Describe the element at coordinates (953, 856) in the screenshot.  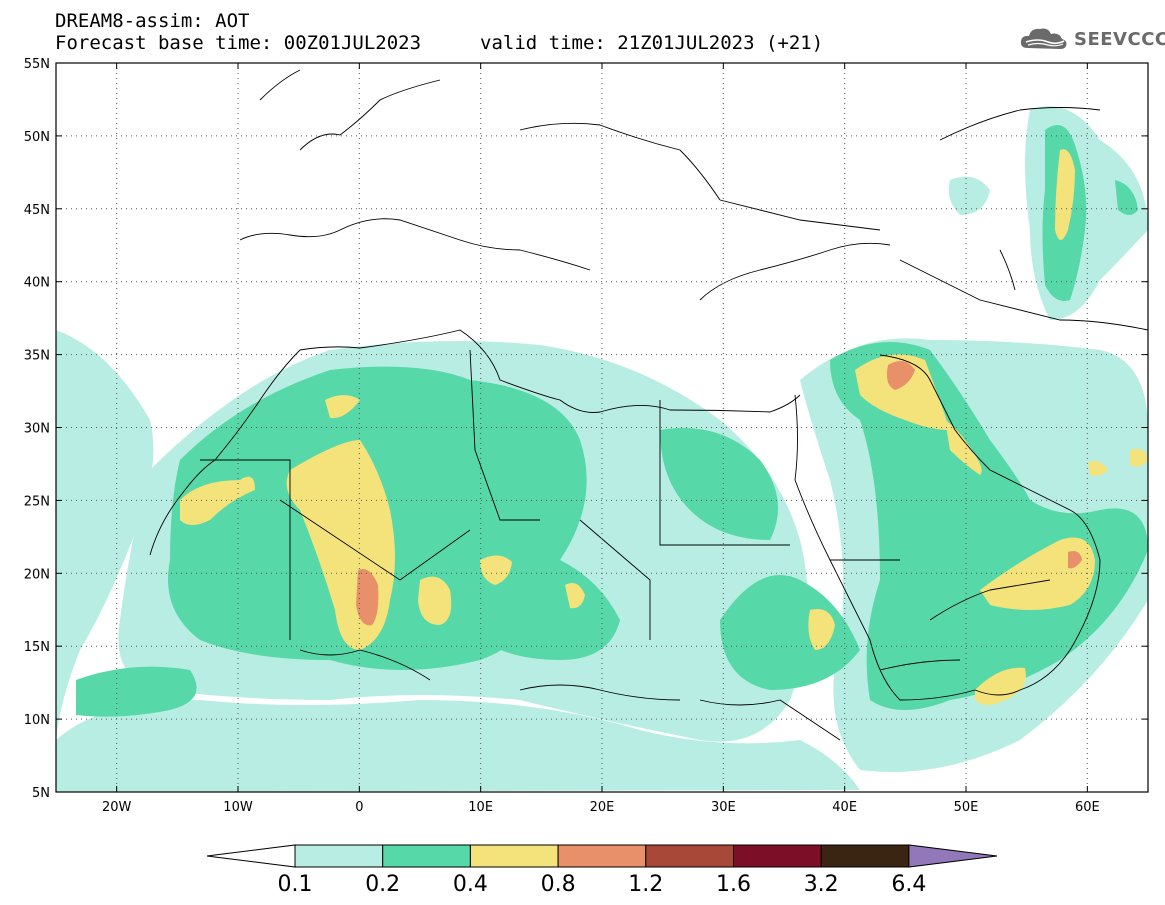
I see `colorbar-over-triangle` at that location.